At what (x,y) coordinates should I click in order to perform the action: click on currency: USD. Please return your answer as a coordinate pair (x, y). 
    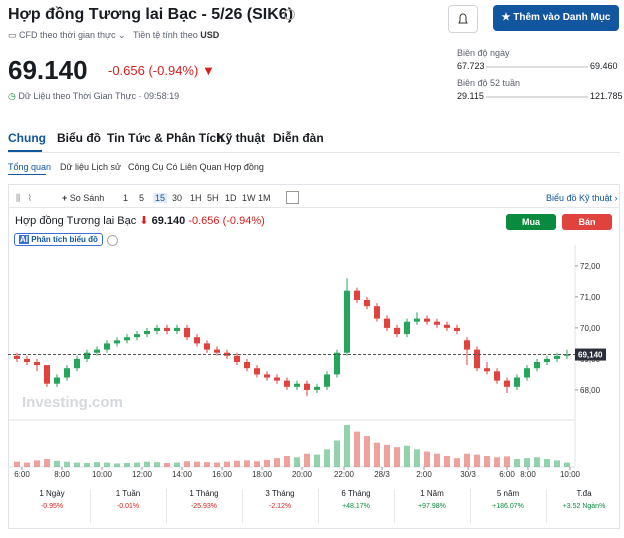
    Looking at the image, I should click on (210, 35).